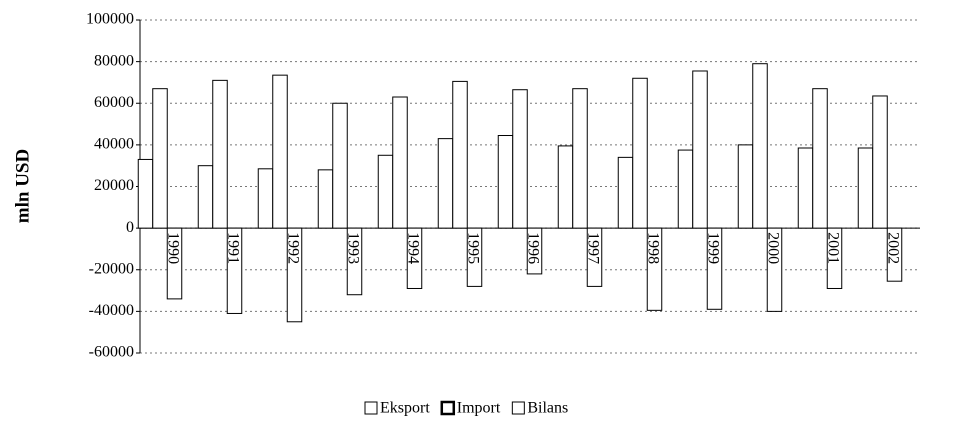 This screenshot has width=965, height=423. I want to click on legend-label: Bilans, so click(547, 408).